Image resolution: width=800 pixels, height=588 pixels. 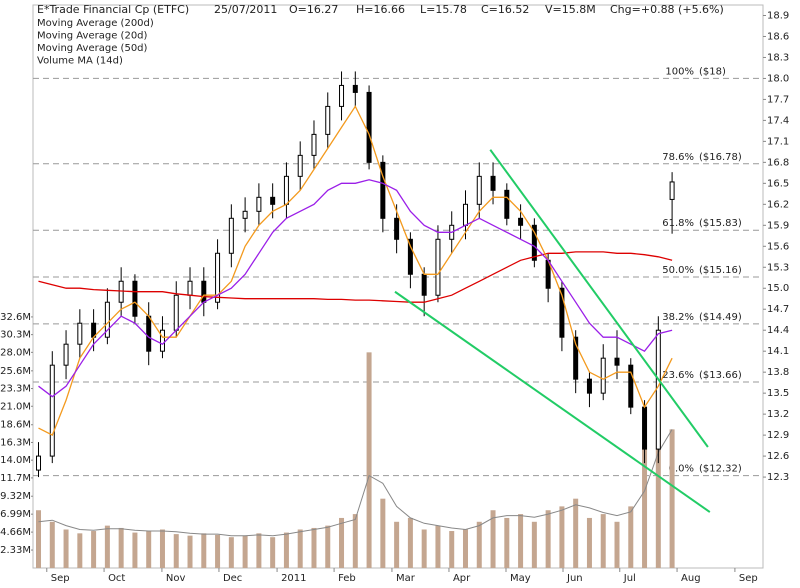 What do you see at coordinates (245, 9) in the screenshot?
I see `header-field: 25/07/2011` at bounding box center [245, 9].